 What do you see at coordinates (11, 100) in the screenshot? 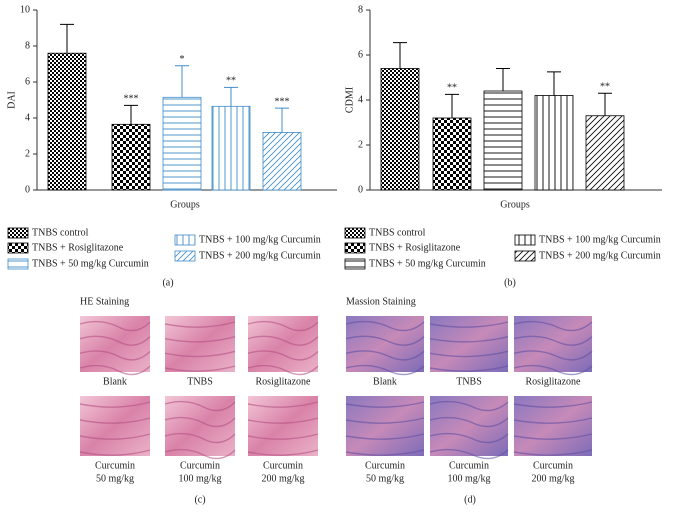
I see `y-axis-label: DAI` at bounding box center [11, 100].